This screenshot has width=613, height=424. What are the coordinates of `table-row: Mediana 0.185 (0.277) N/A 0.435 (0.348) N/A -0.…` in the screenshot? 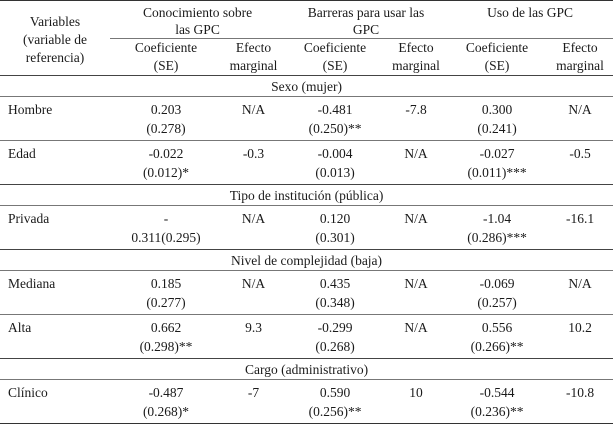 It's located at (306, 292).